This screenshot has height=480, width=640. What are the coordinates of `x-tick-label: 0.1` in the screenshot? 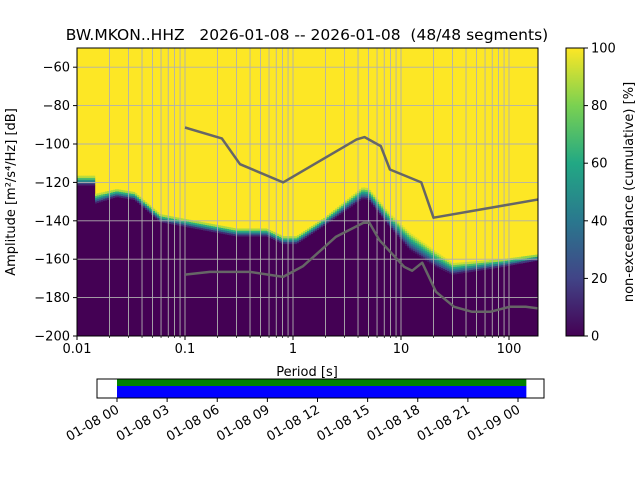 It's located at (185, 349).